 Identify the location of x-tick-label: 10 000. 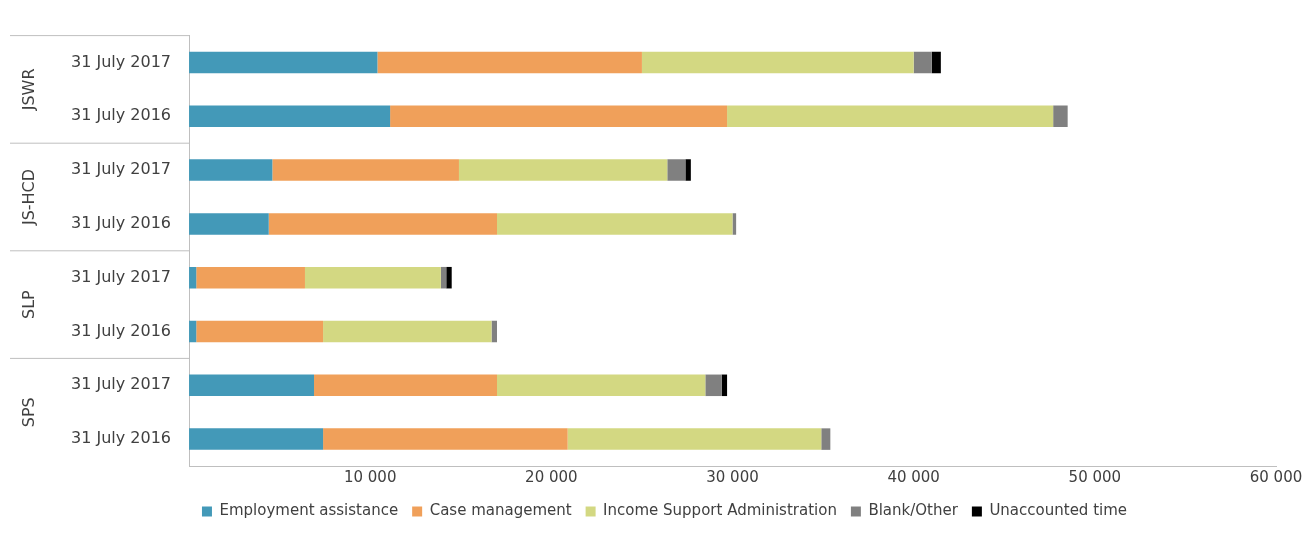
(370, 476).